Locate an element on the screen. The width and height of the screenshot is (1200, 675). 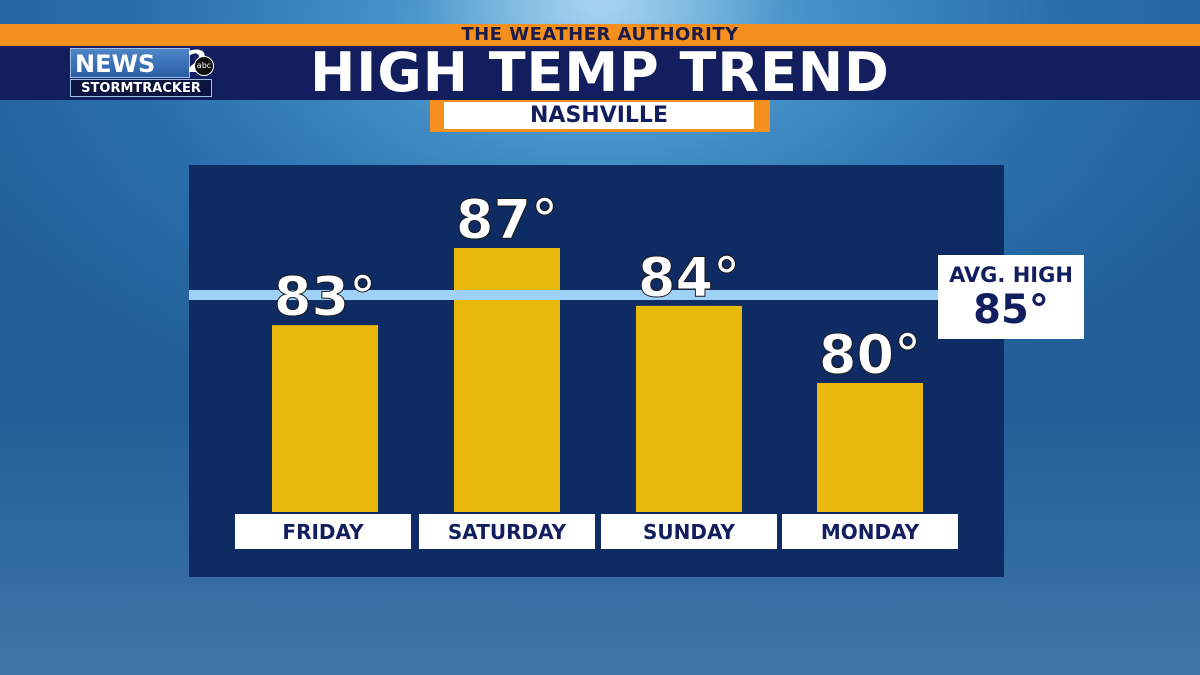
average-high-label: AVG. HIGH is located at coordinates (1011, 275).